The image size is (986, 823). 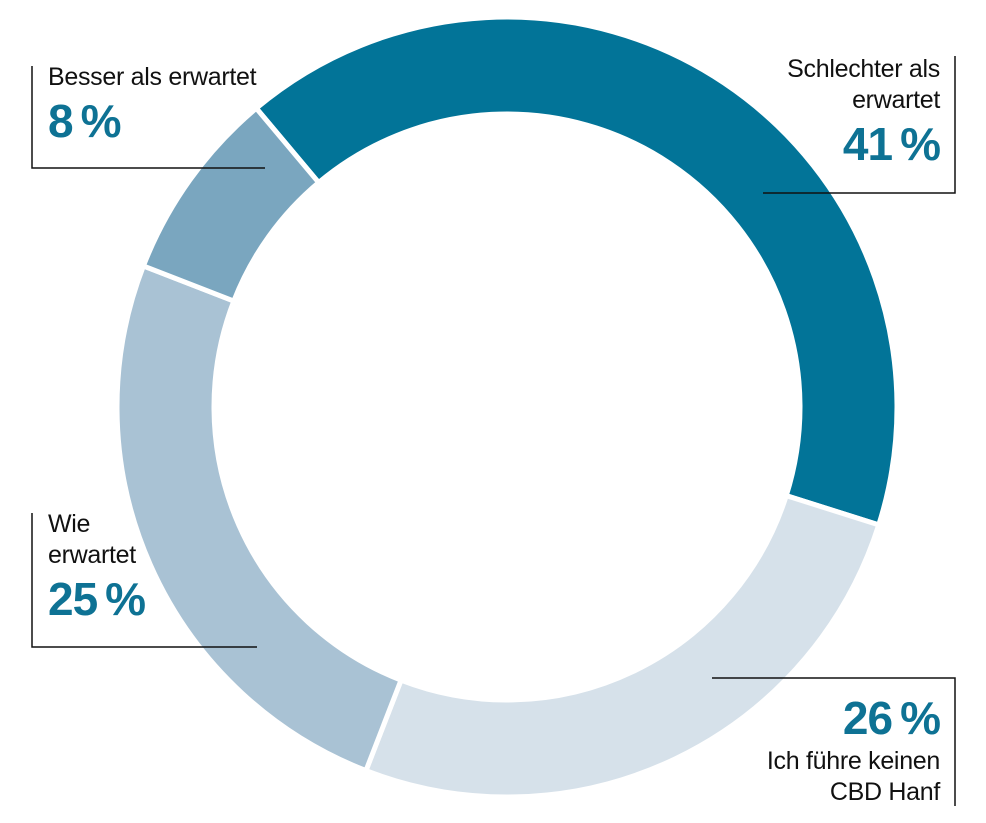 I want to click on callout-schlechter, so click(x=859, y=125).